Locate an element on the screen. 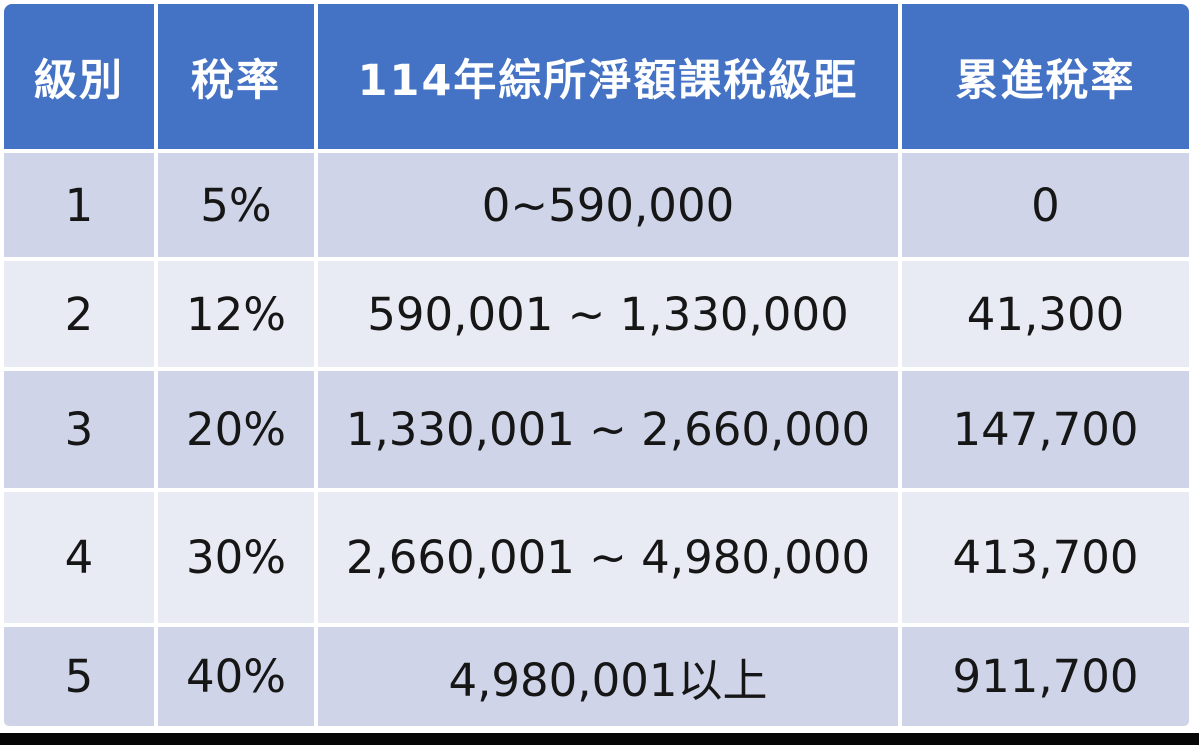 This screenshot has width=1204, height=745. cell-progressive: 41,300 is located at coordinates (1045, 314).